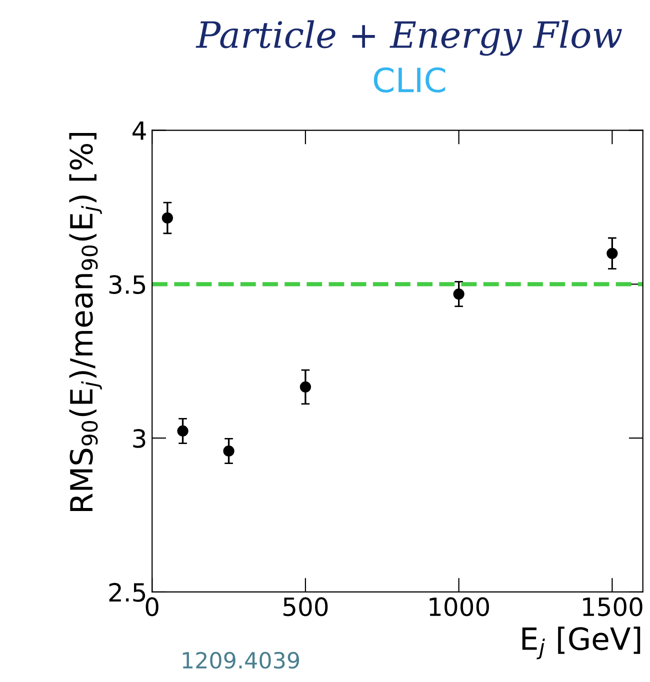 The image size is (650, 682). I want to click on chart-title: Particle + Energy Flow, so click(409, 38).